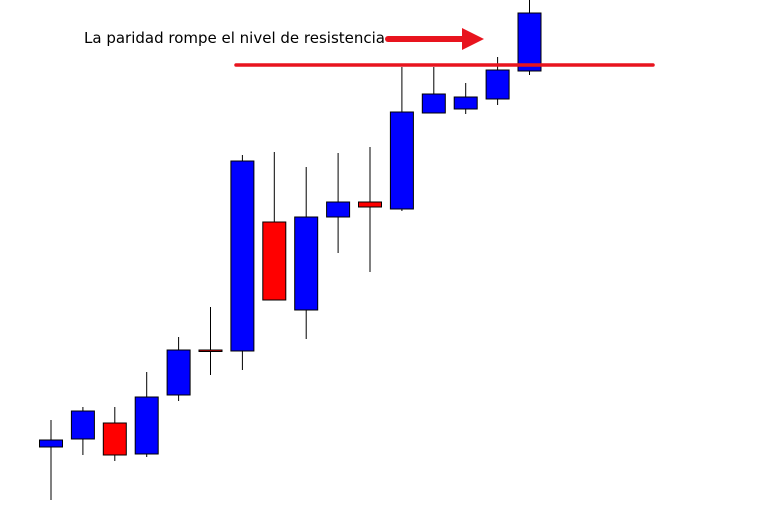 Image resolution: width=769 pixels, height=527 pixels. I want to click on arrow-icon, so click(434, 39).